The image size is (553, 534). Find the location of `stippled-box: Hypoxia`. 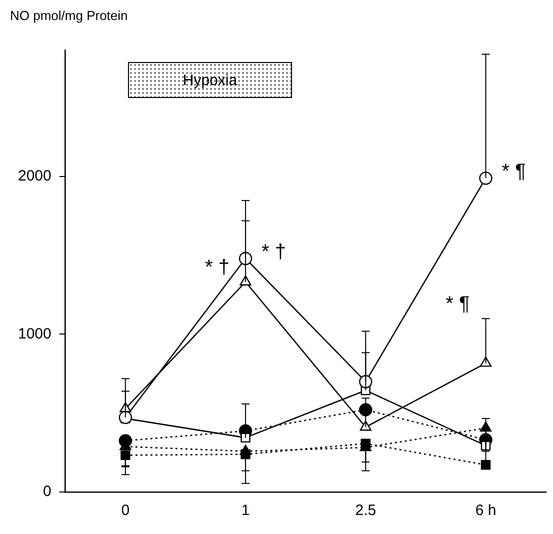

stippled-box: Hypoxia is located at coordinates (210, 80).